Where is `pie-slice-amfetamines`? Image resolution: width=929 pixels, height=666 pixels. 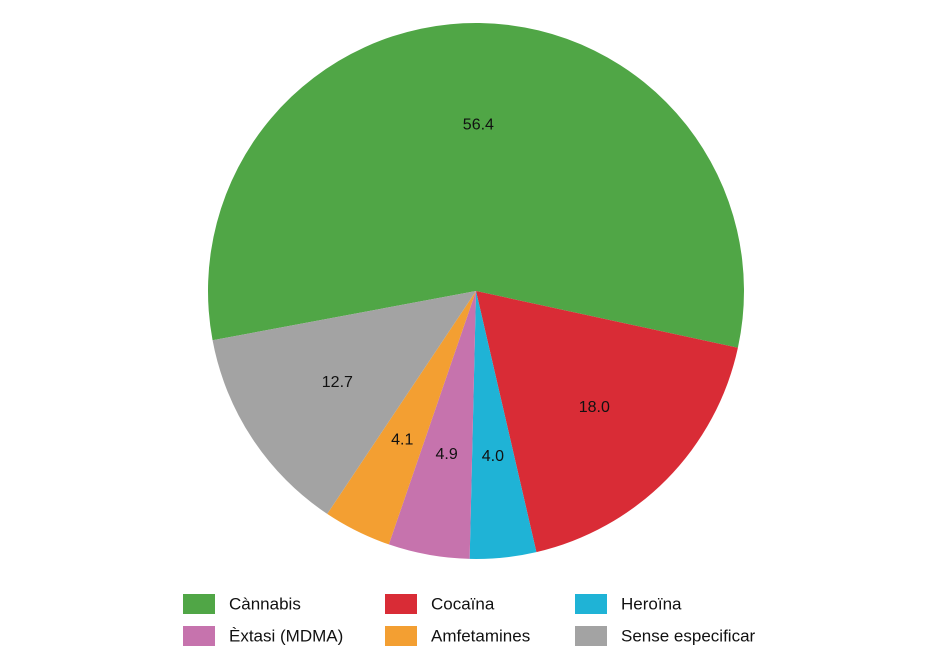 pie-slice-amfetamines is located at coordinates (401, 418).